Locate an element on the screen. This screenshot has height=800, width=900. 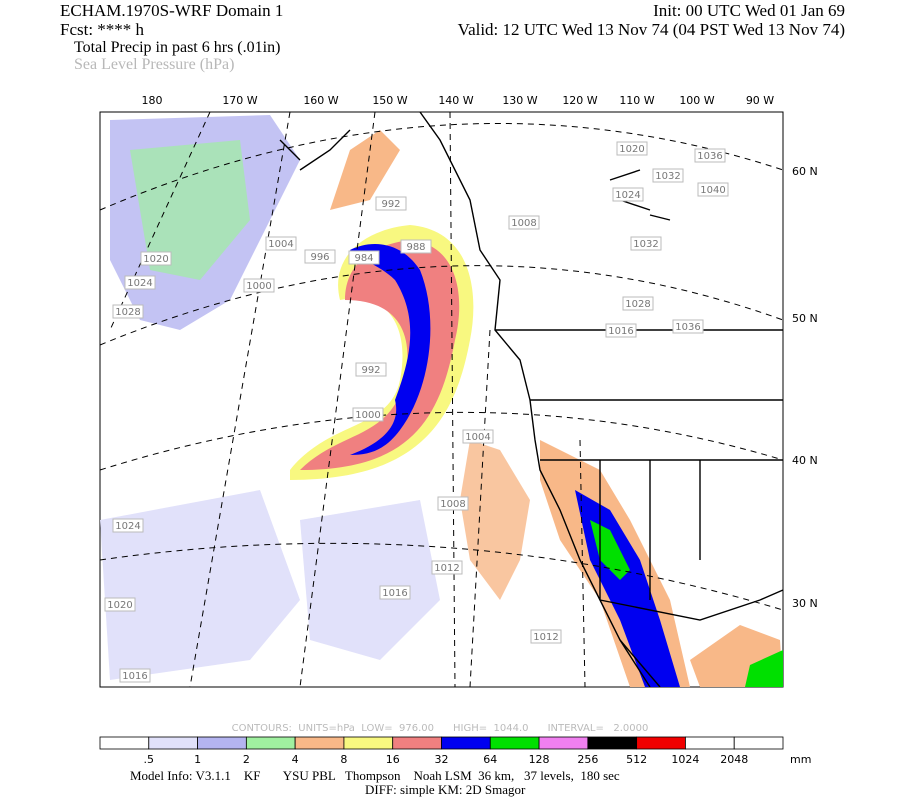
latitude-label: 60 N is located at coordinates (805, 171).